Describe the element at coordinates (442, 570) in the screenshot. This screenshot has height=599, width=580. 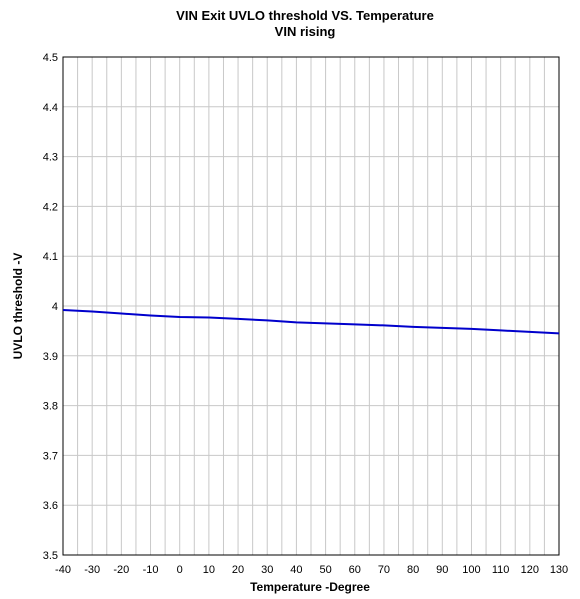
I see `x-tick-label: 90` at that location.